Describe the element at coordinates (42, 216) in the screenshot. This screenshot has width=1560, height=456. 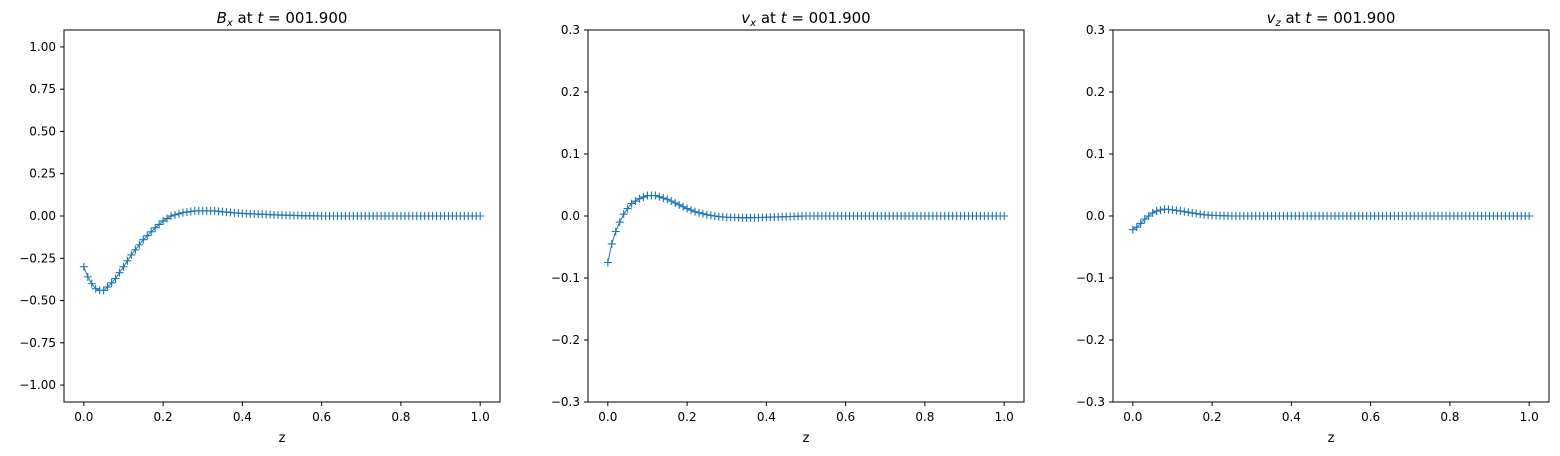
I see `y-tick-label: 0.00` at that location.